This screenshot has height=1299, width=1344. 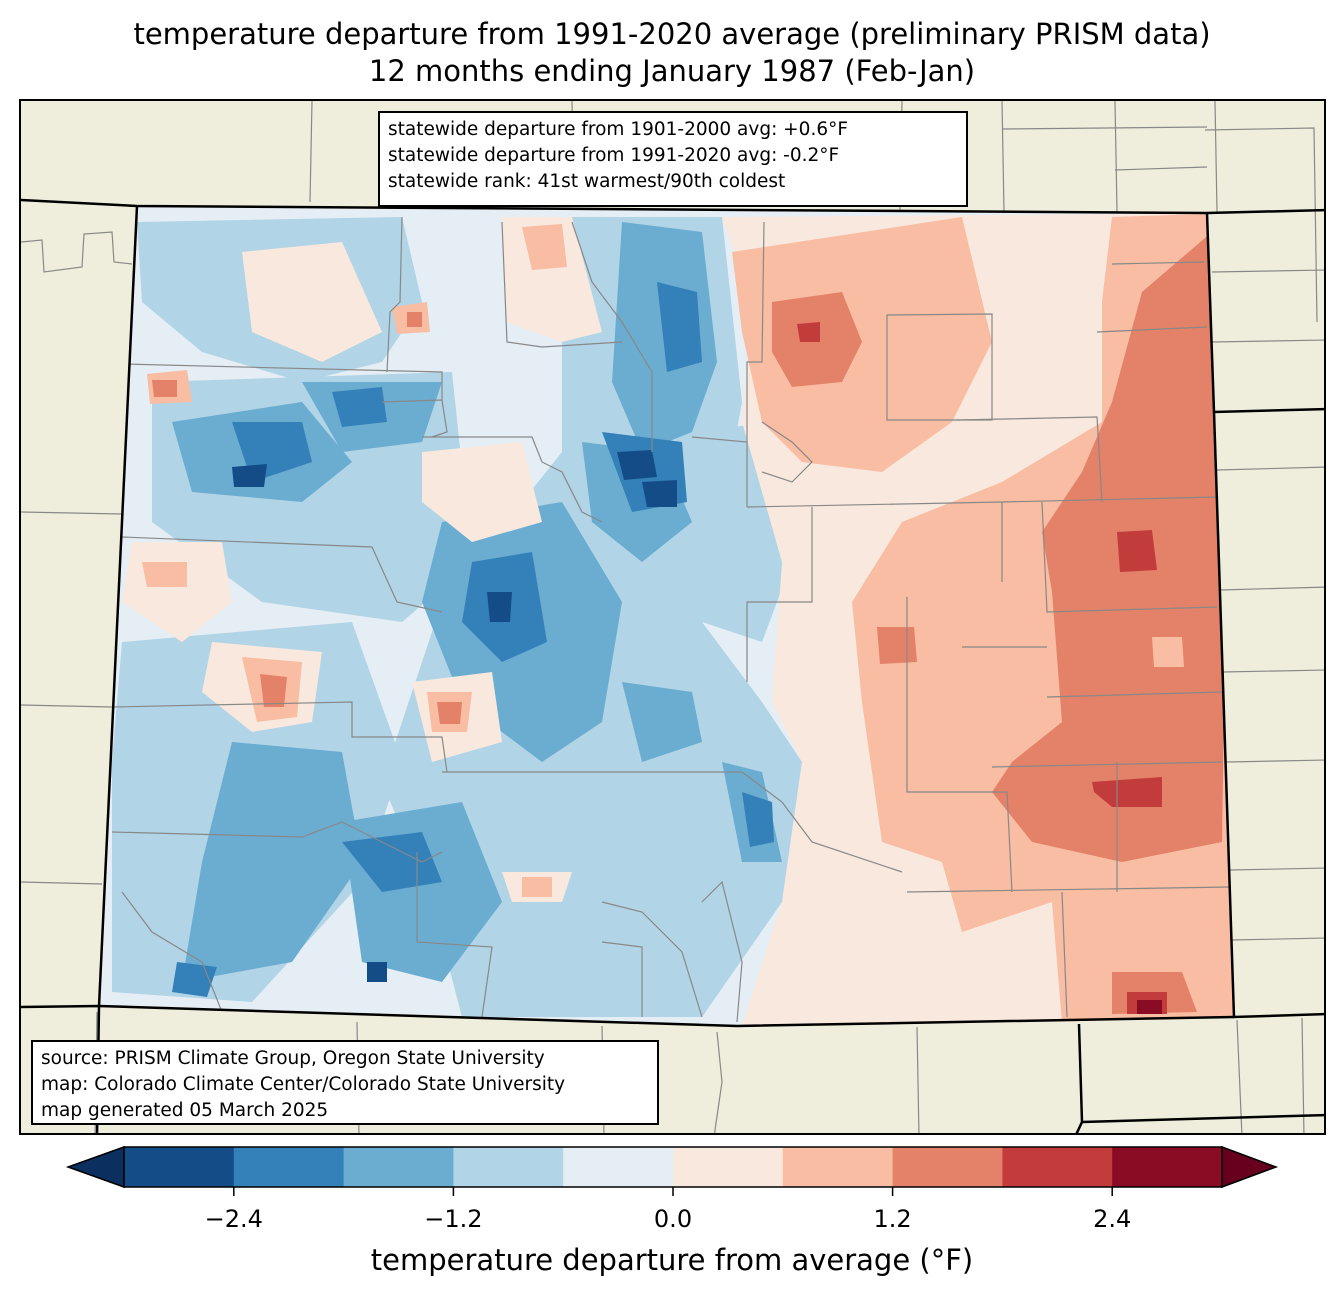 What do you see at coordinates (673, 1219) in the screenshot?
I see `colorbar-tick-label: 0.0` at bounding box center [673, 1219].